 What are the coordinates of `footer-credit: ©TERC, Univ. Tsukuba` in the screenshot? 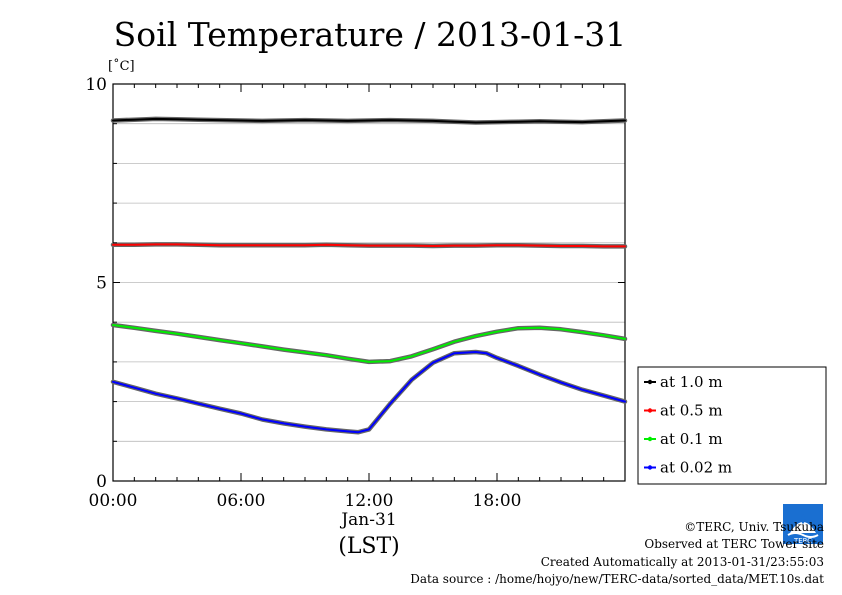 It's located at (754, 527).